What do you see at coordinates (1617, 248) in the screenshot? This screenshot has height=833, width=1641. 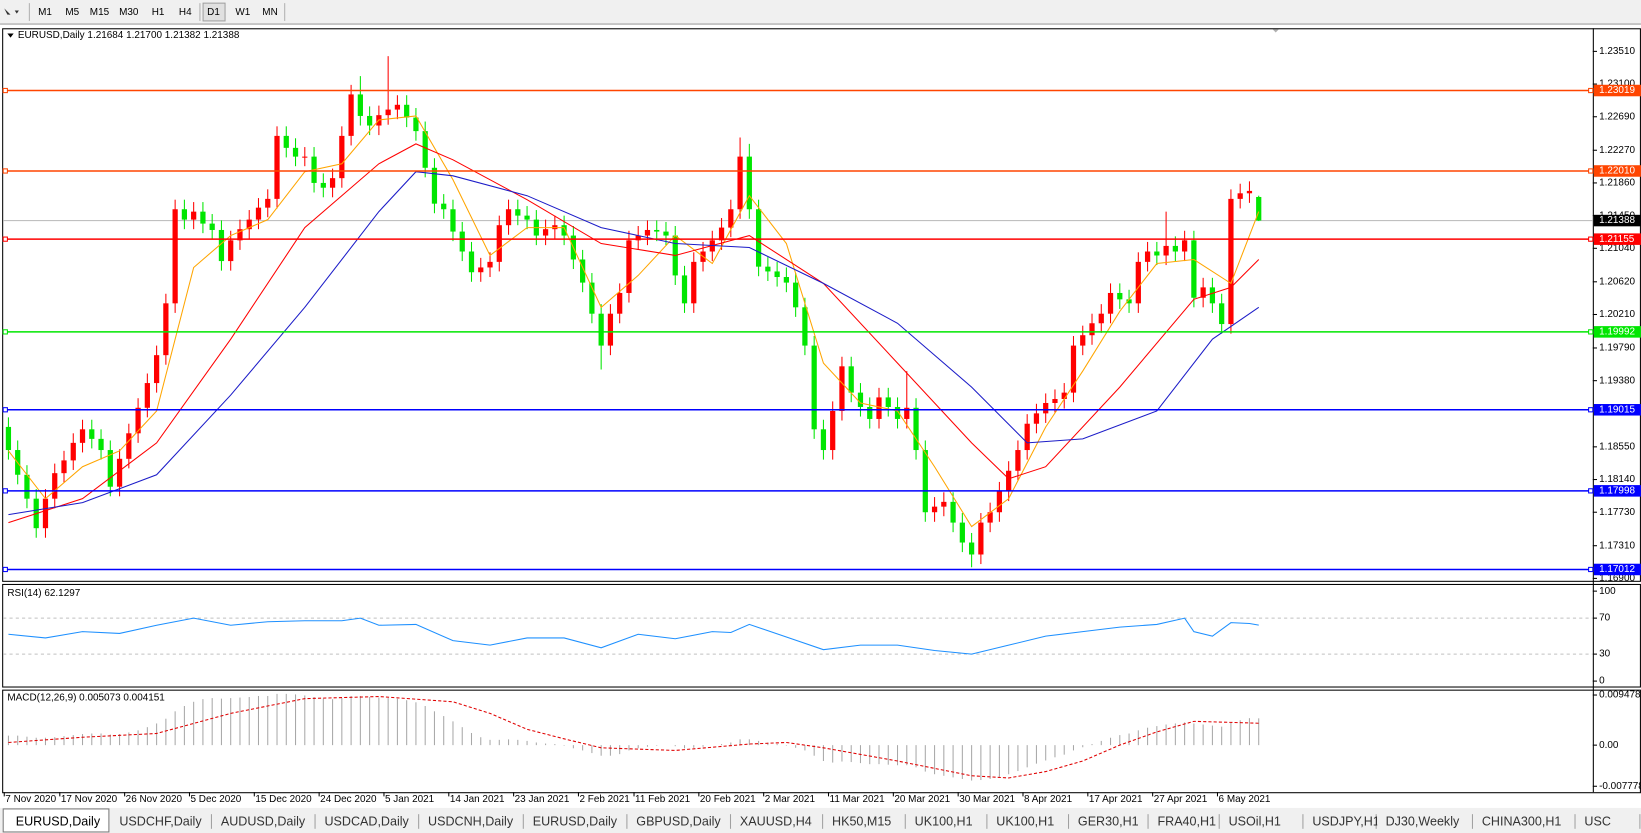 I see `y-tick-label: 1.21040` at bounding box center [1617, 248].